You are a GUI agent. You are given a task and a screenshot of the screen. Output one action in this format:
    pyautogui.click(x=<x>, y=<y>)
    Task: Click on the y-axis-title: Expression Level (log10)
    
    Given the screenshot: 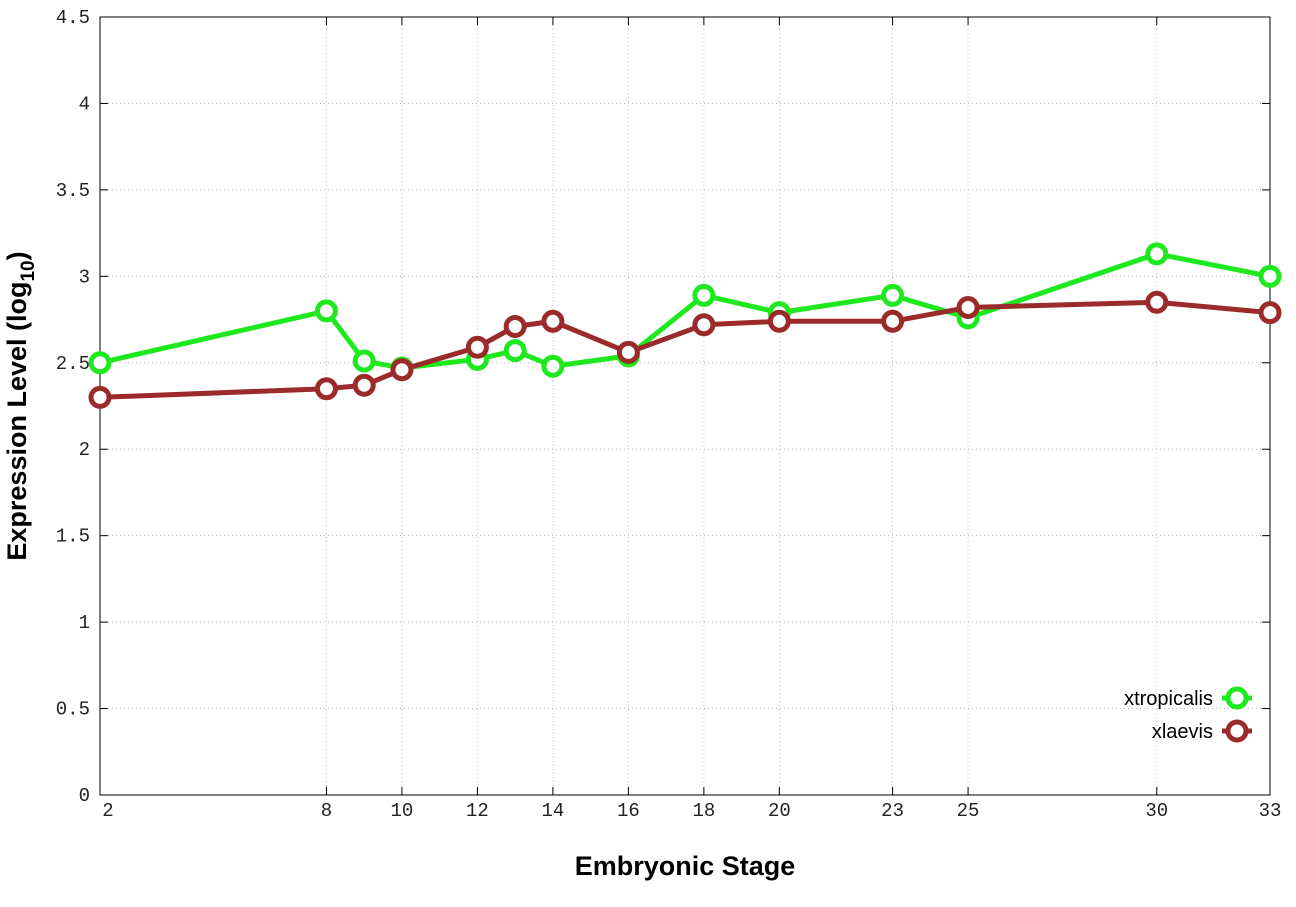 What is the action you would take?
    pyautogui.click(x=20, y=405)
    